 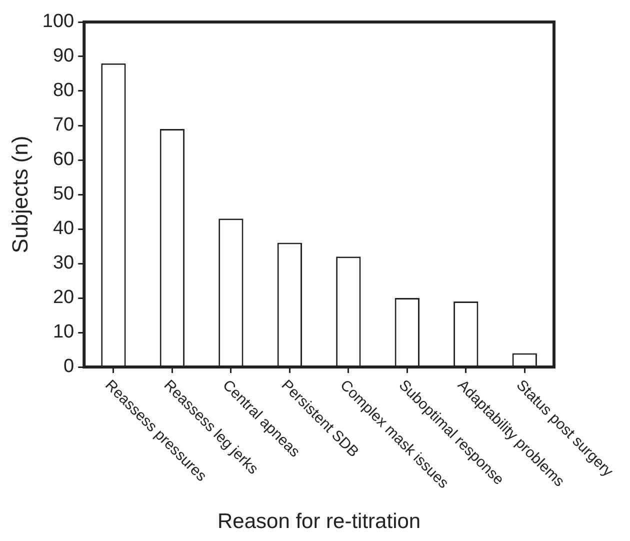 What do you see at coordinates (58, 21) in the screenshot?
I see `y-tick-label: 100` at bounding box center [58, 21].